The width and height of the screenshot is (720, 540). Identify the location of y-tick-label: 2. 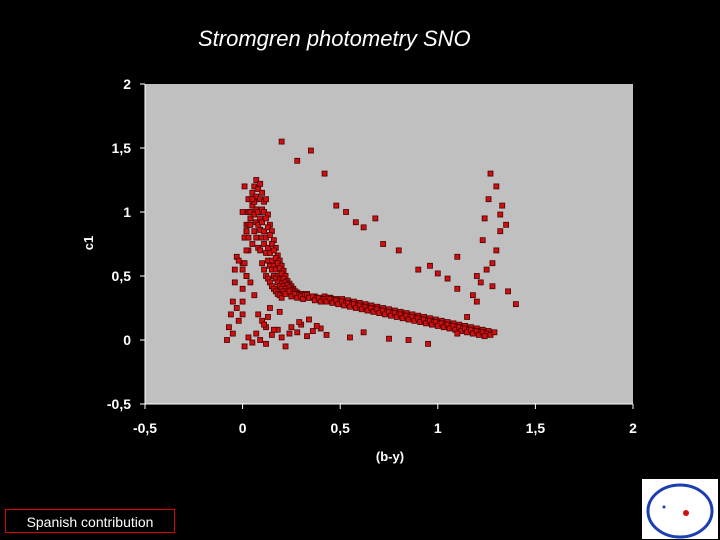
(127, 84).